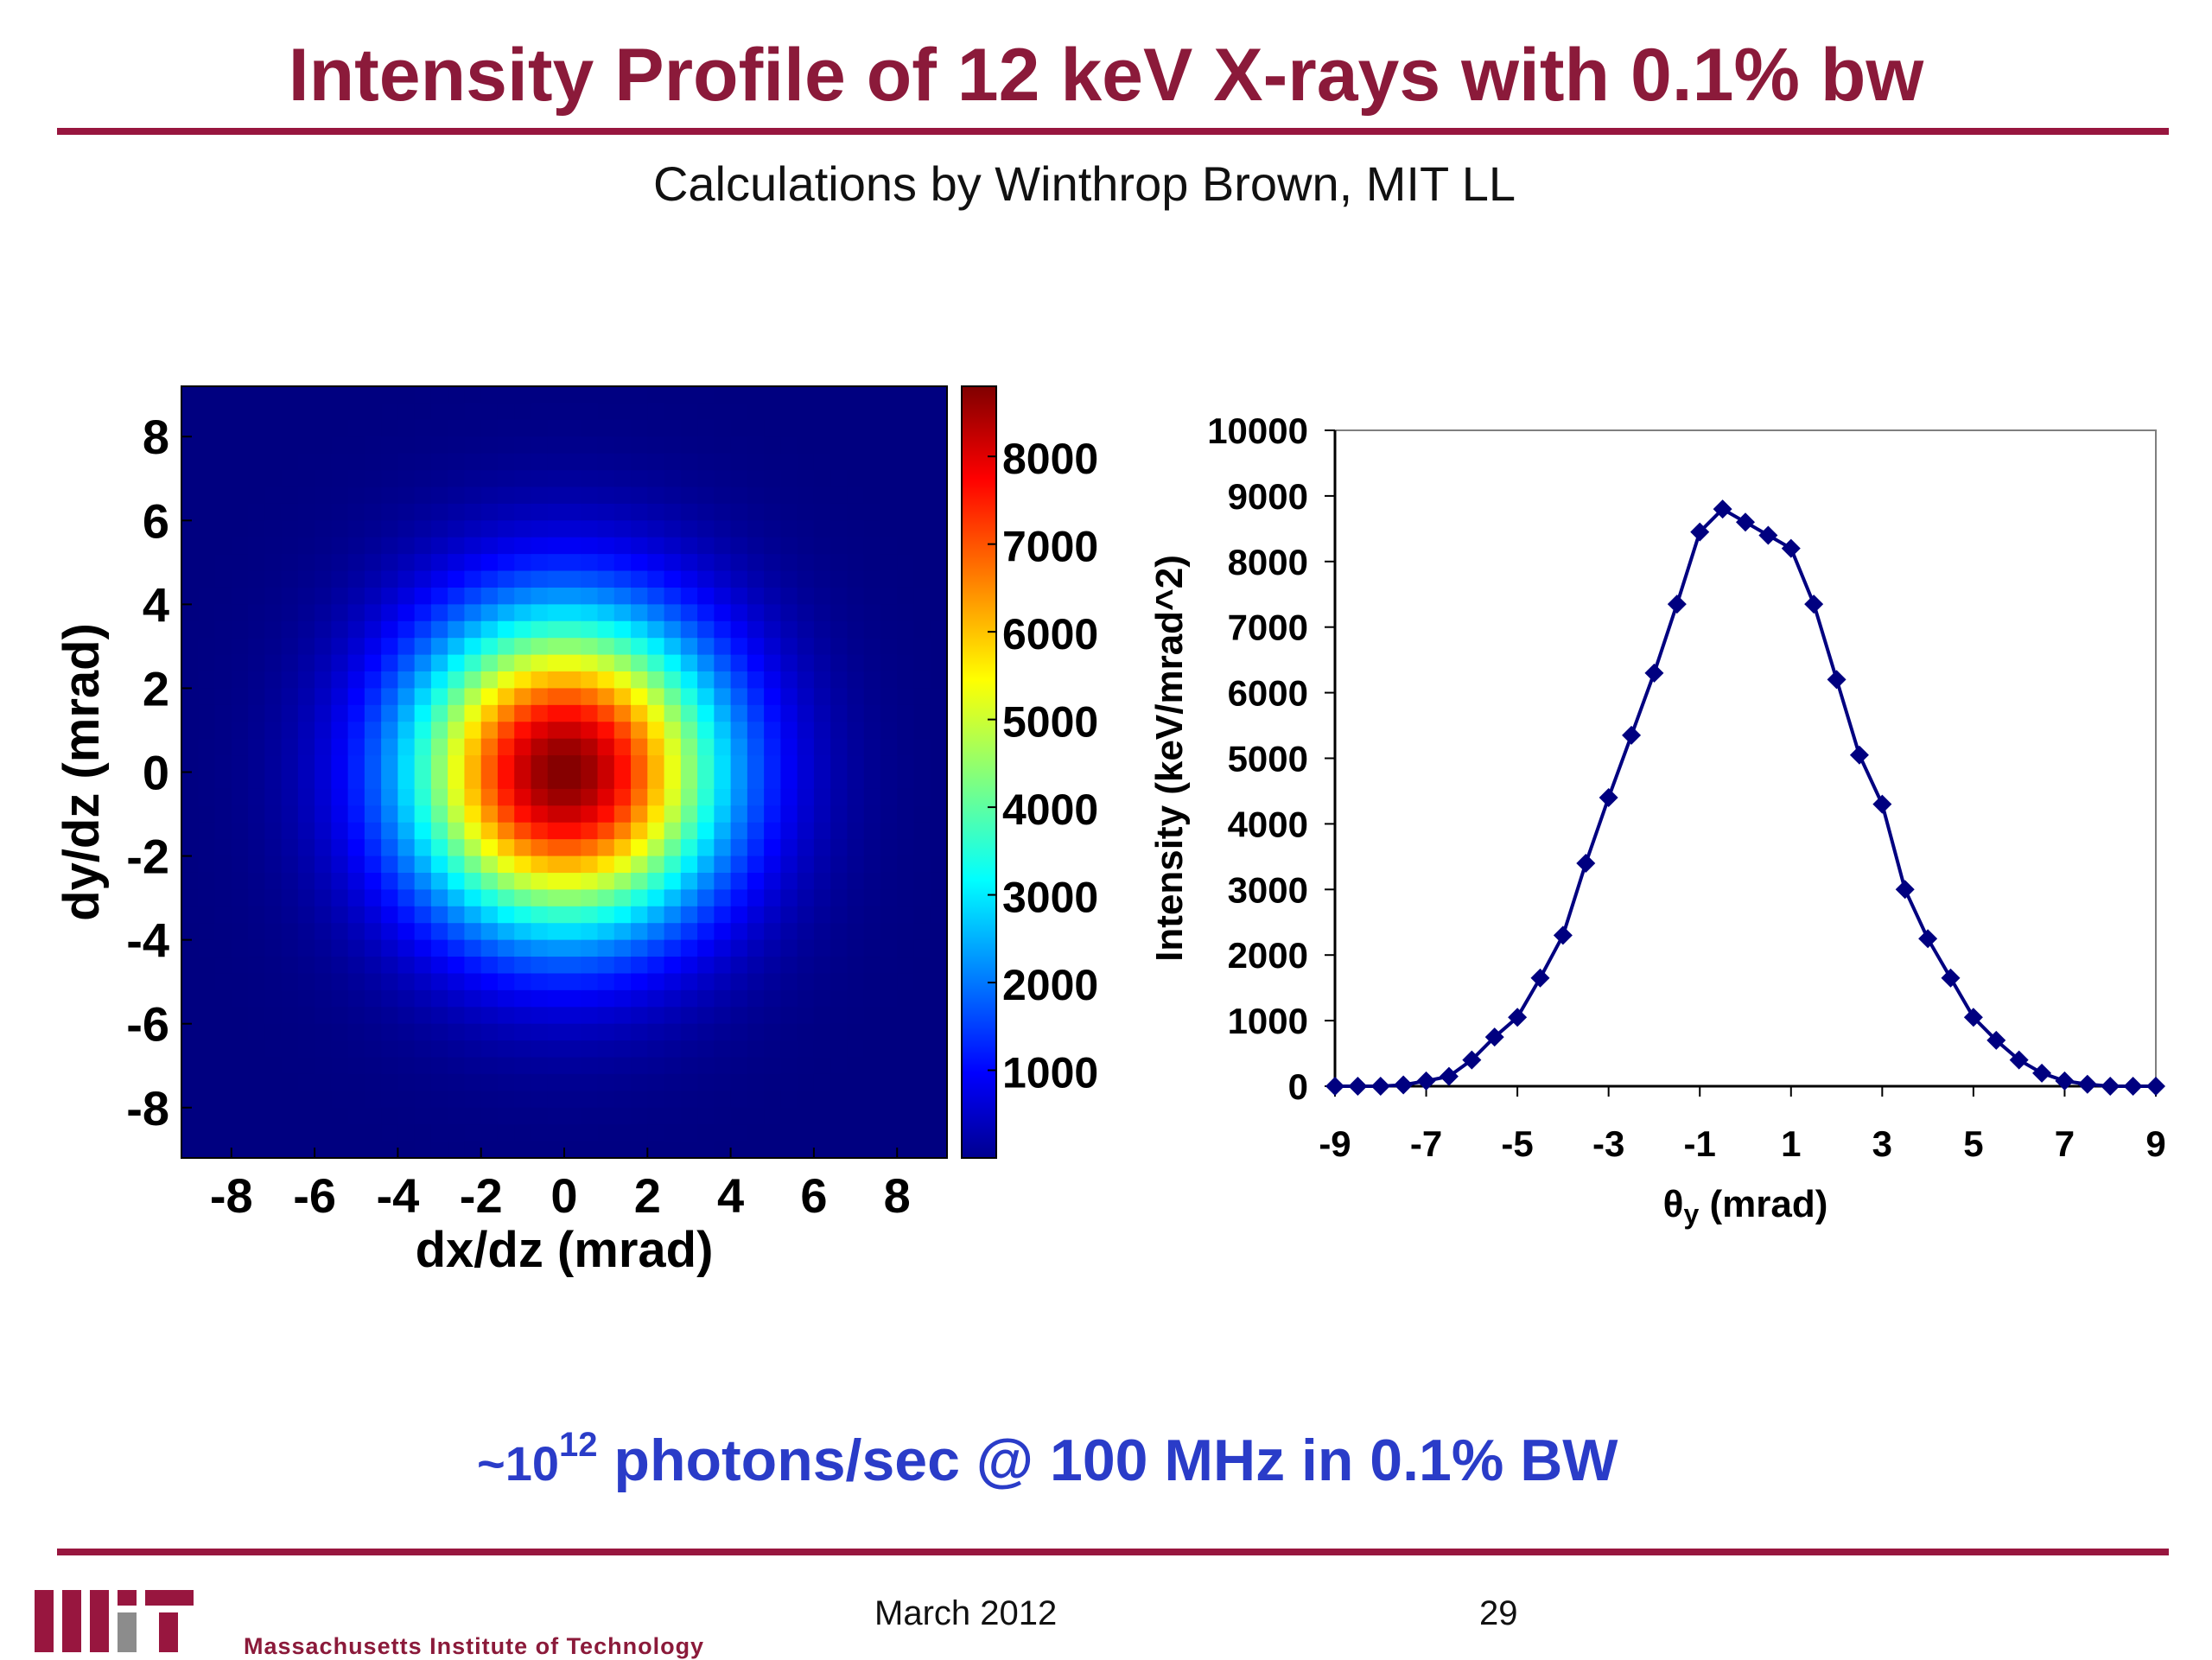 This screenshot has height=1660, width=2212. I want to click on heatmap-y-tick-label: 2, so click(156, 688).